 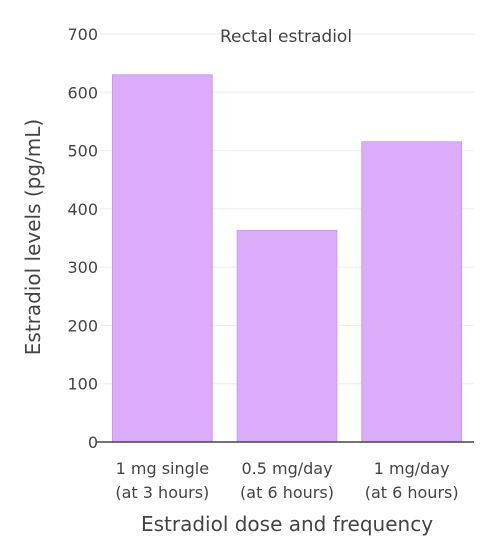 I want to click on x-axis-title: Estradiol dose and frequency, so click(x=287, y=524).